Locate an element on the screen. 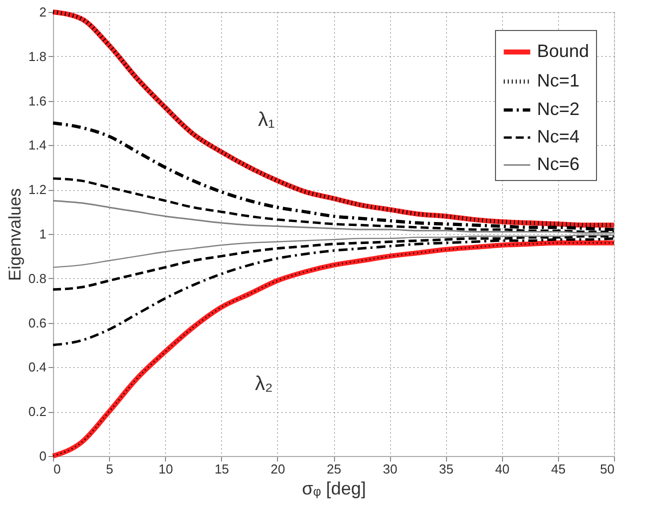 Image resolution: width=663 pixels, height=508 pixels. legend-label: Bound is located at coordinates (563, 51).